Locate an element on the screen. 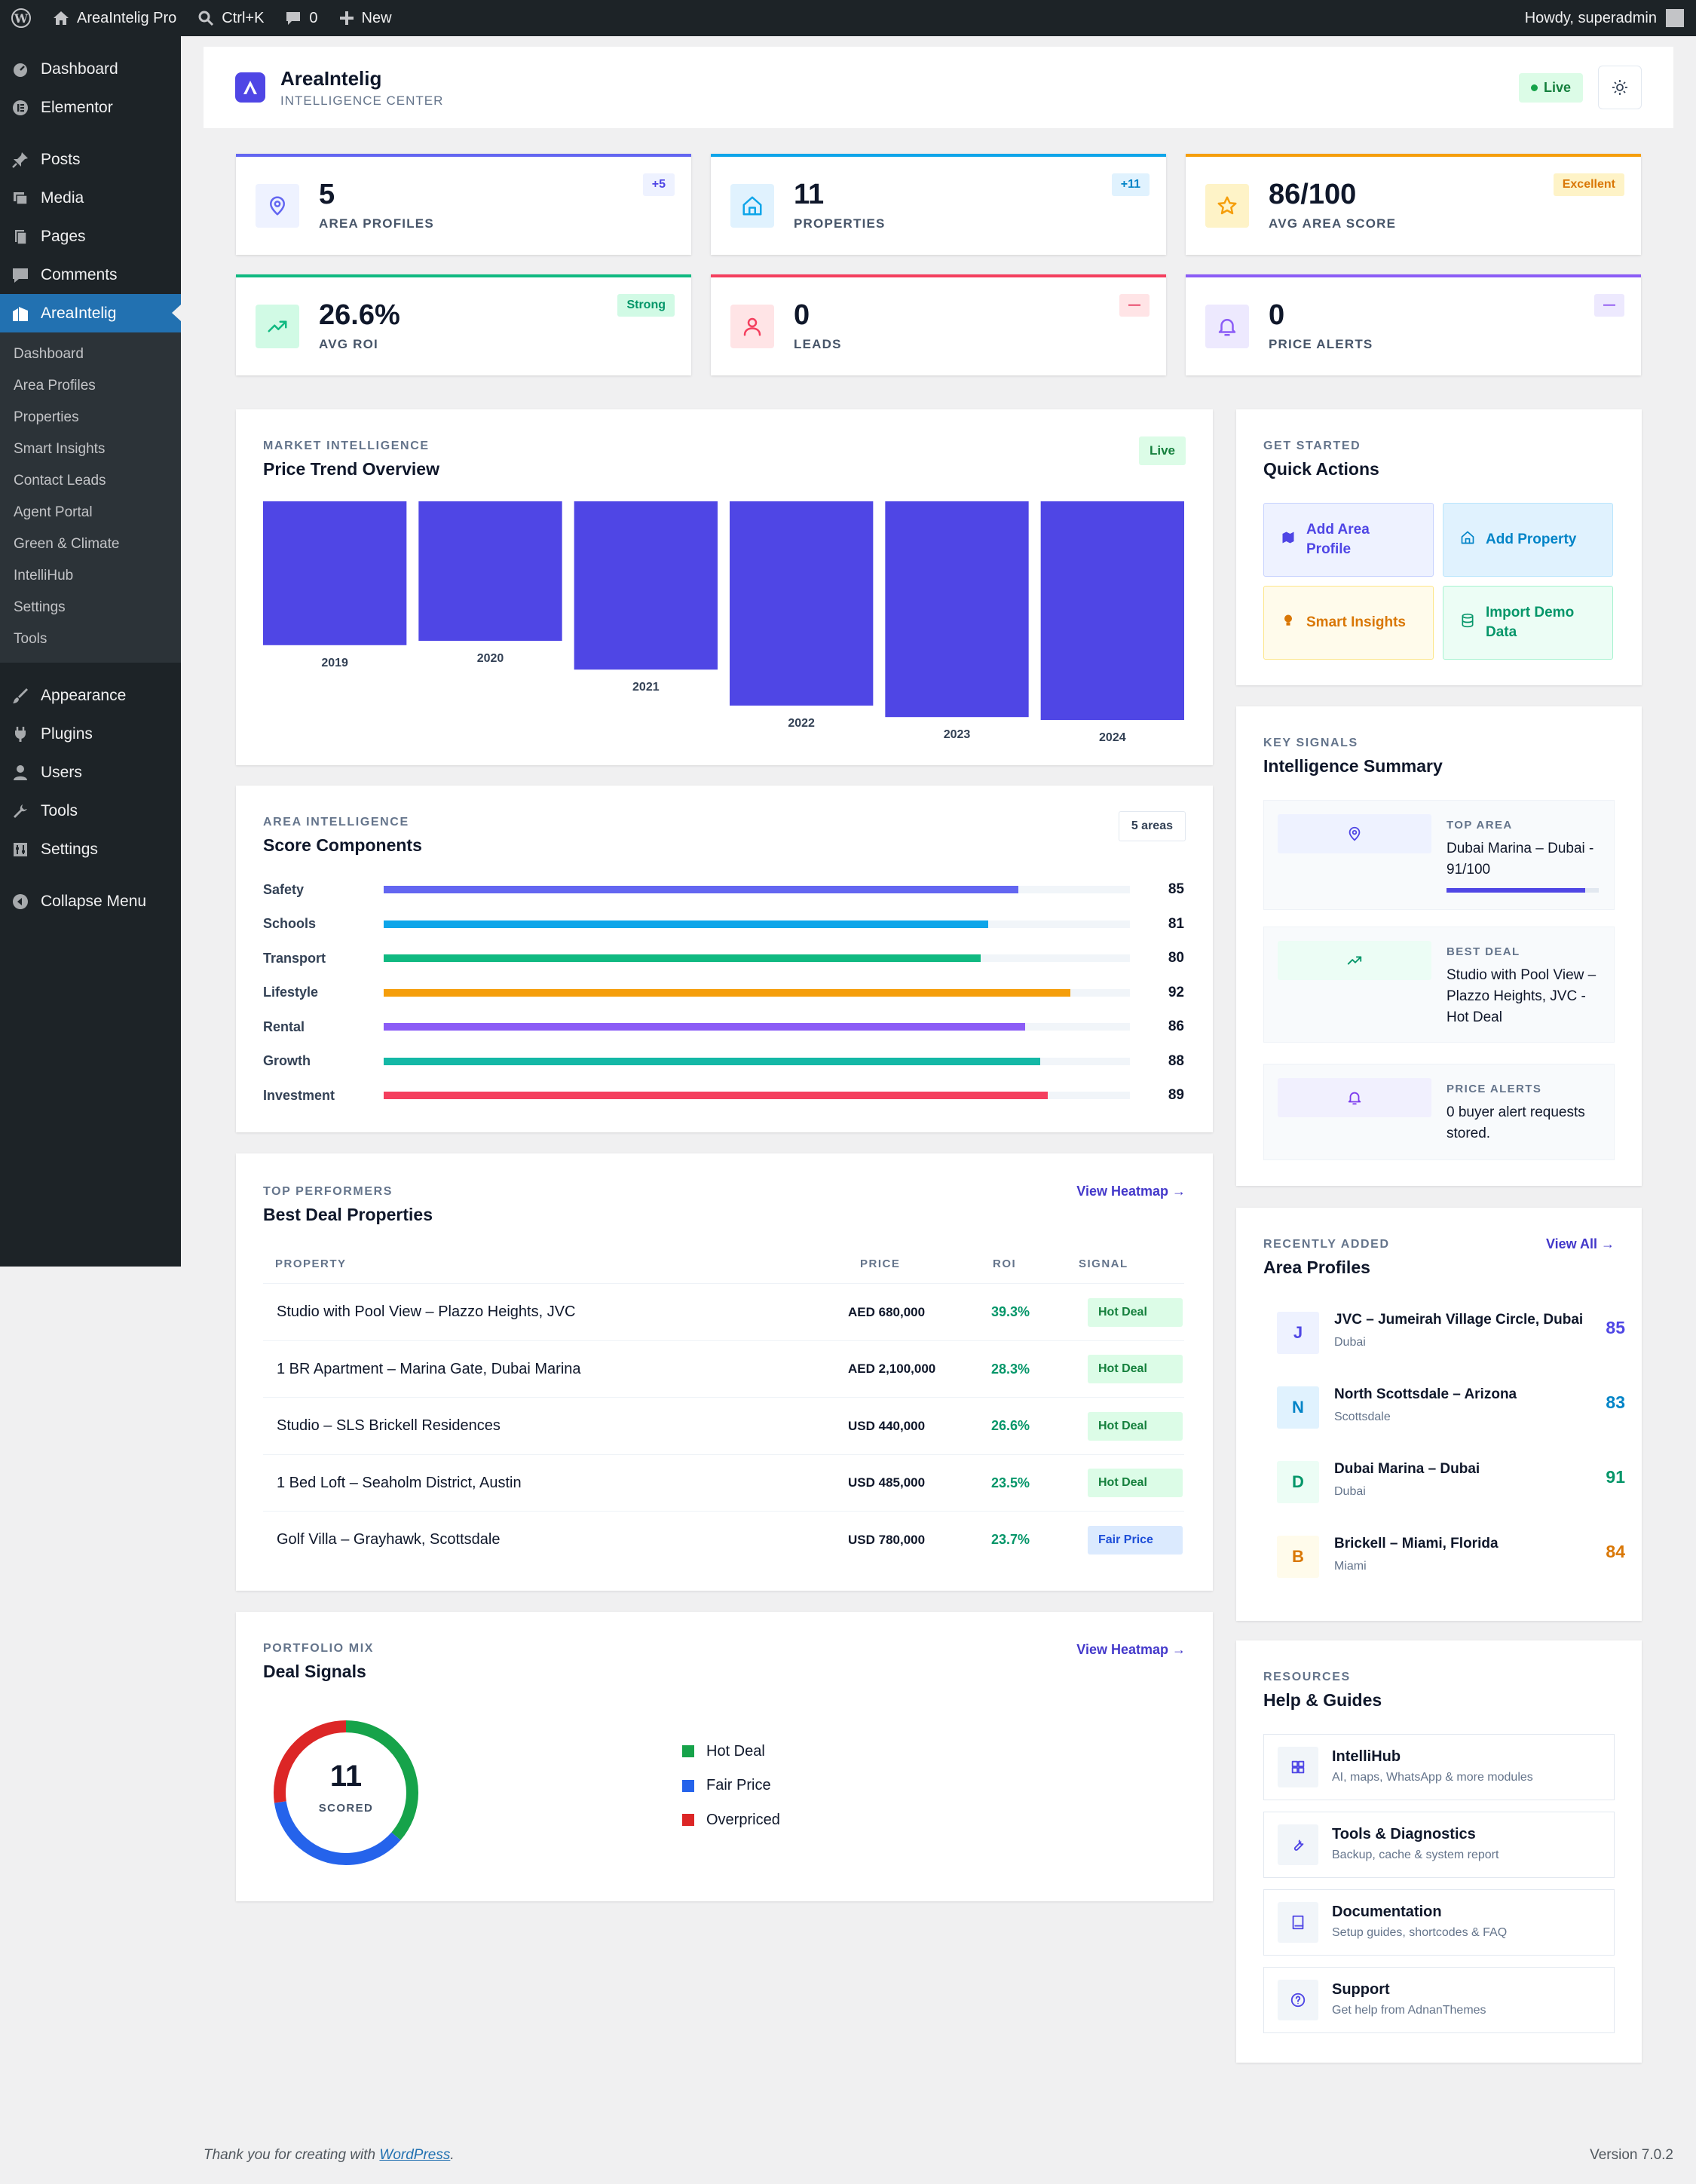 Image resolution: width=1696 pixels, height=2184 pixels. sidebar-item-dashboard: Dashboard is located at coordinates (90, 69).